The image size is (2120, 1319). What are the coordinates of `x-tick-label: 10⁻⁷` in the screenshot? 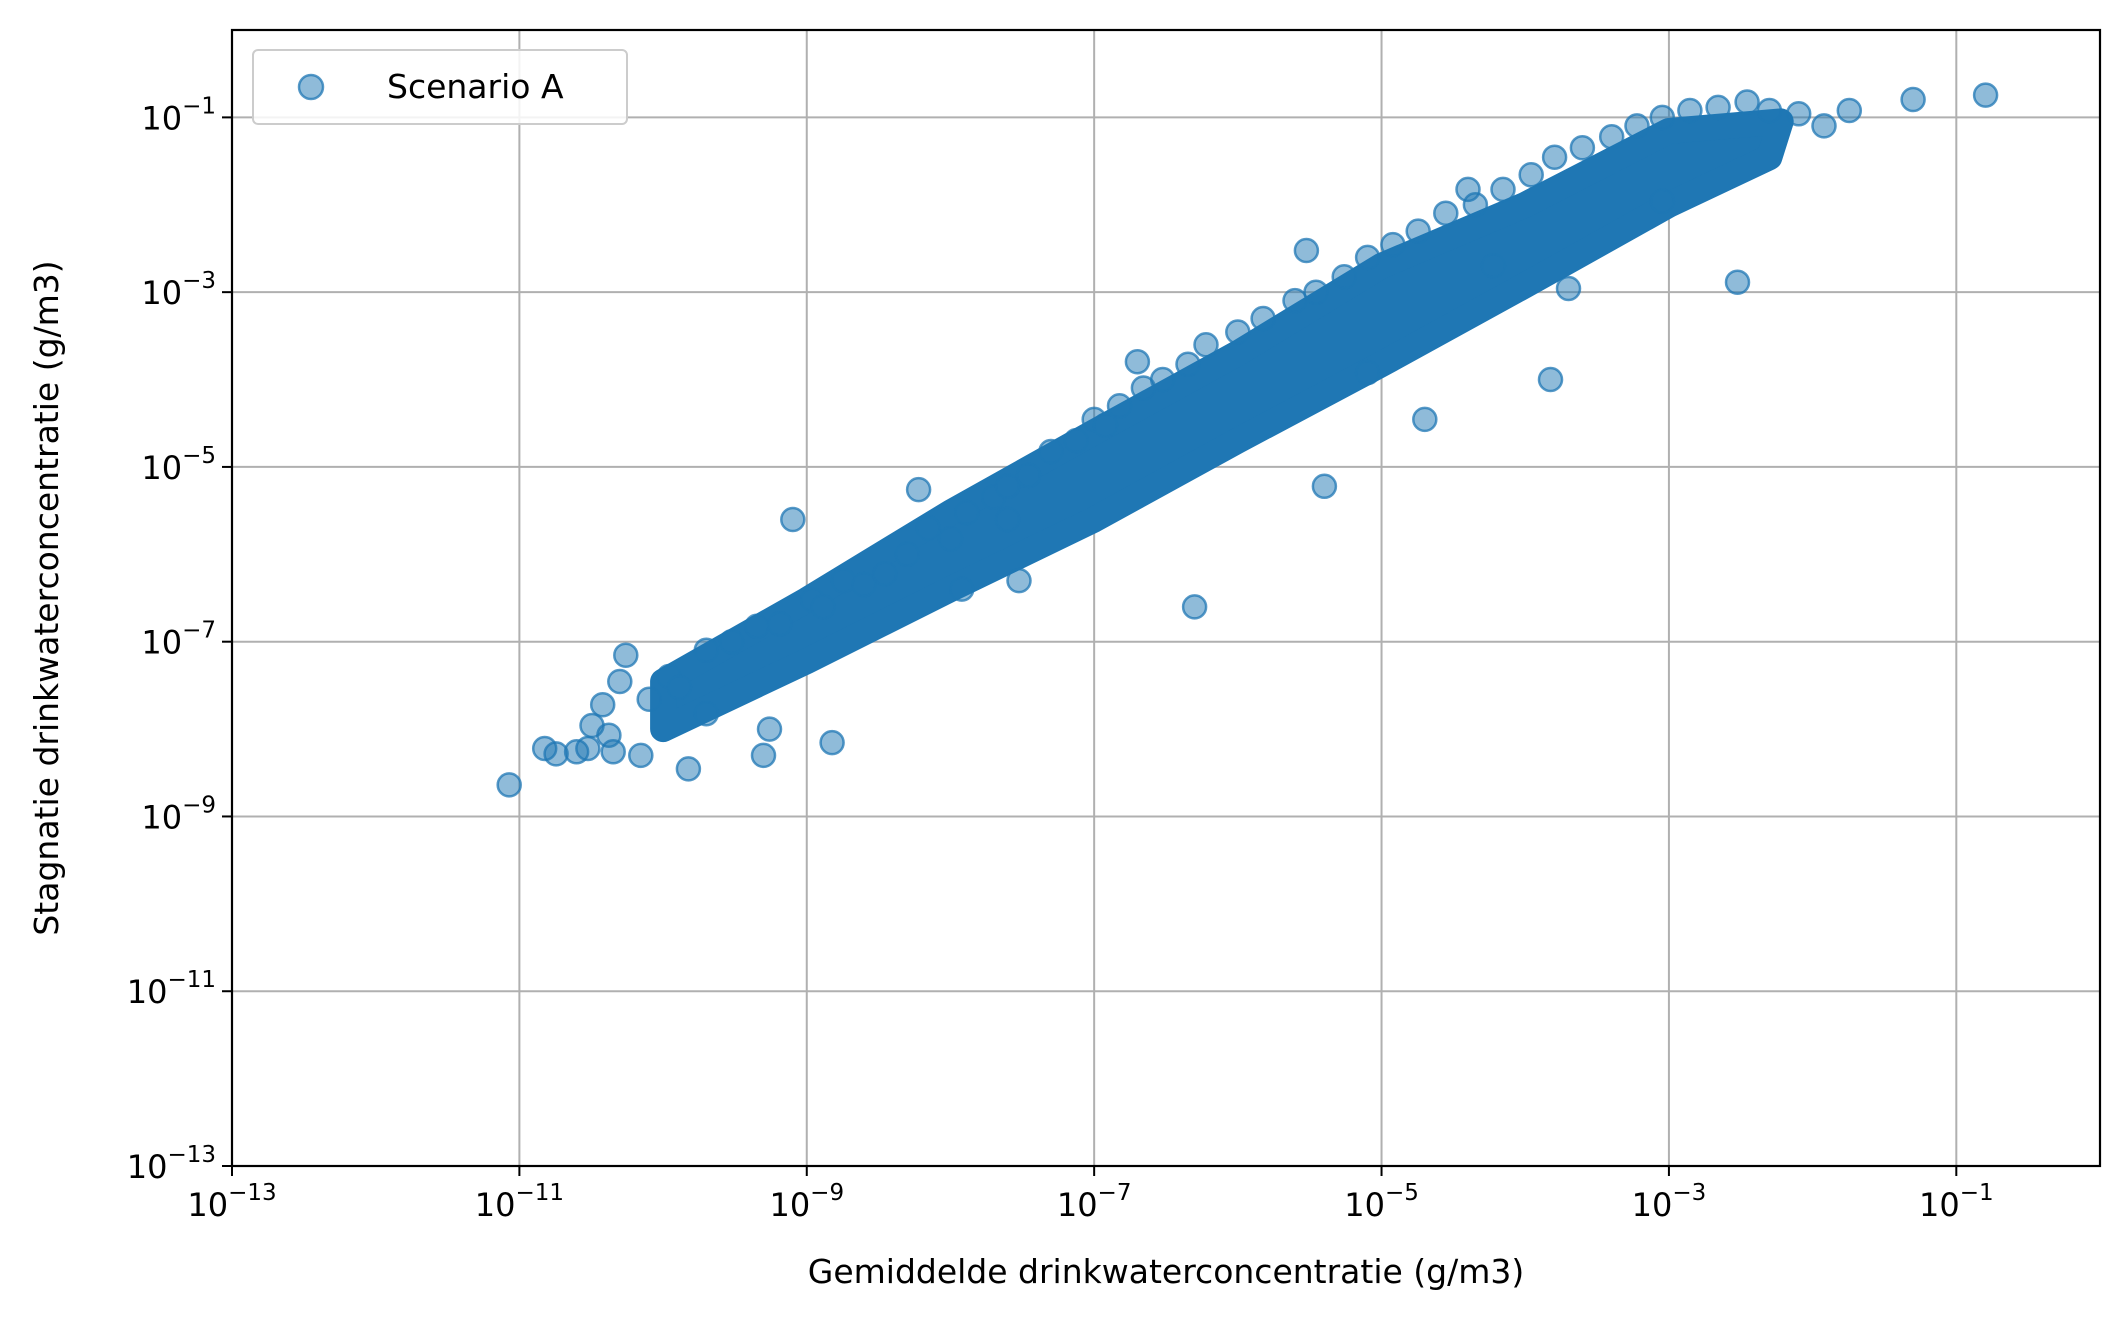 It's located at (1094, 1202).